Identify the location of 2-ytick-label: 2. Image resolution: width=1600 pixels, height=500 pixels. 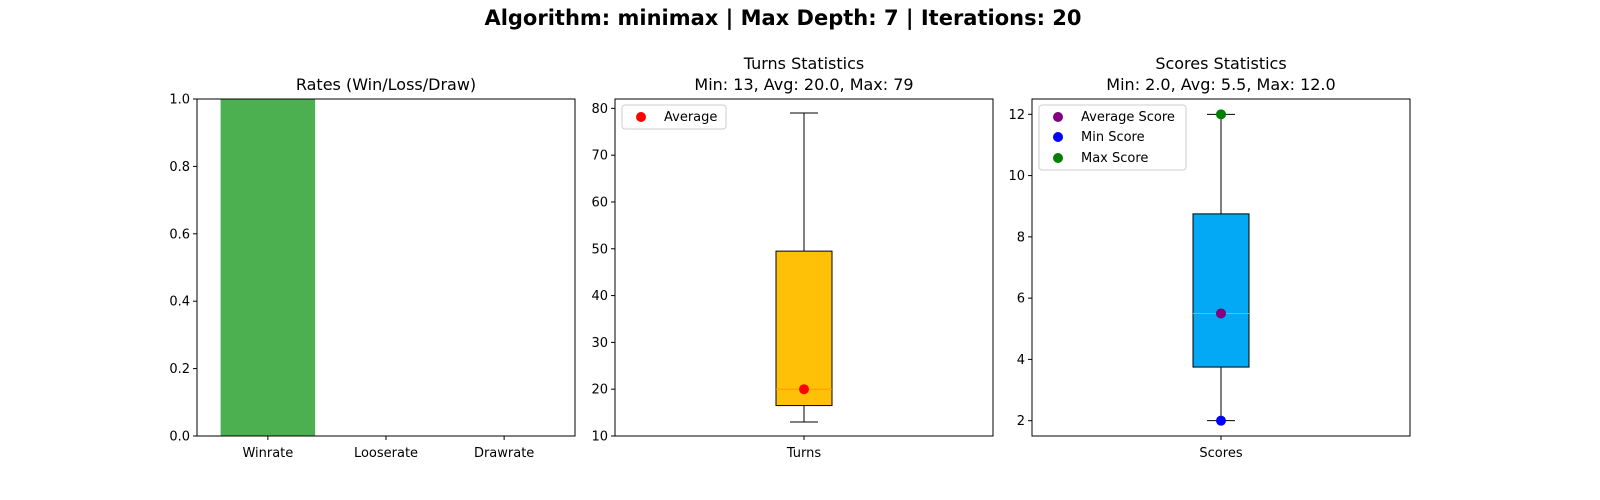
(1021, 421).